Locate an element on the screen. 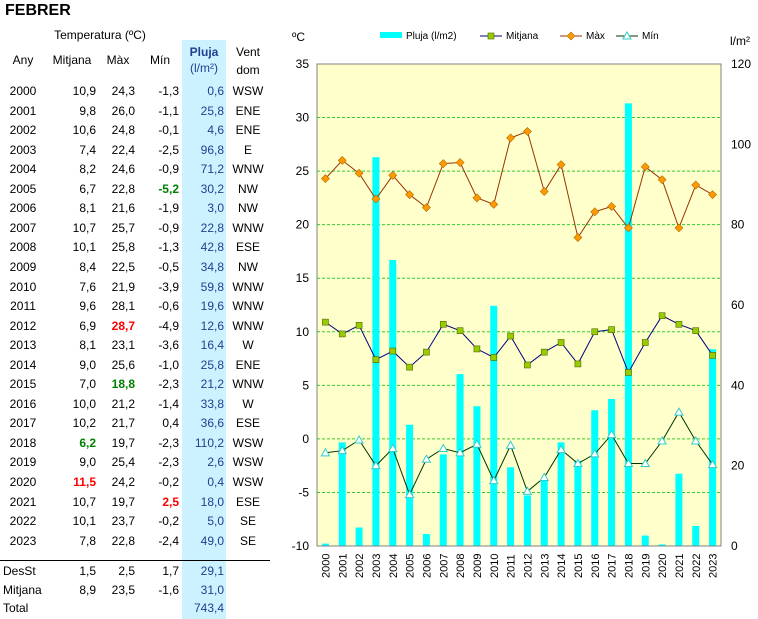 Image resolution: width=758 pixels, height=619 pixels. point-Mitjana-2005 is located at coordinates (409, 367).